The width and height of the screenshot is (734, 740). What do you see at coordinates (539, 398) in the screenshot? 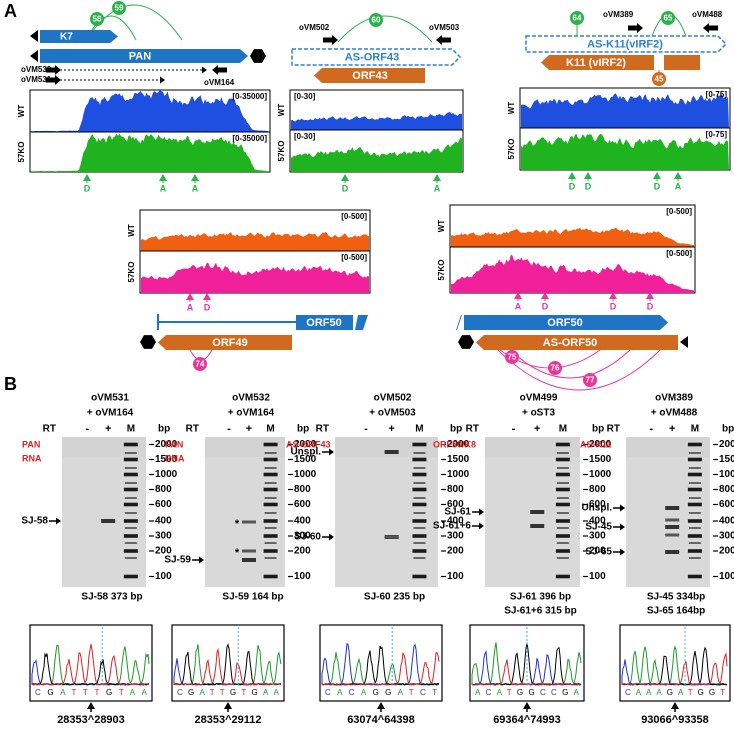
I see `primer-label: oVM499` at bounding box center [539, 398].